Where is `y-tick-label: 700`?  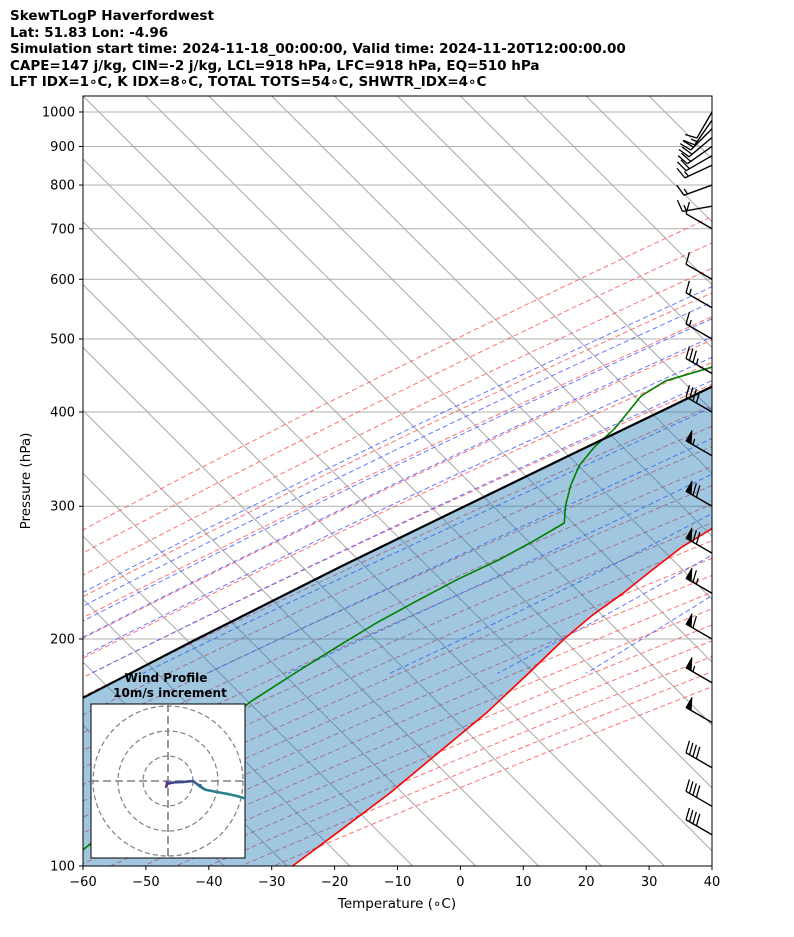 y-tick-label: 700 is located at coordinates (62, 229).